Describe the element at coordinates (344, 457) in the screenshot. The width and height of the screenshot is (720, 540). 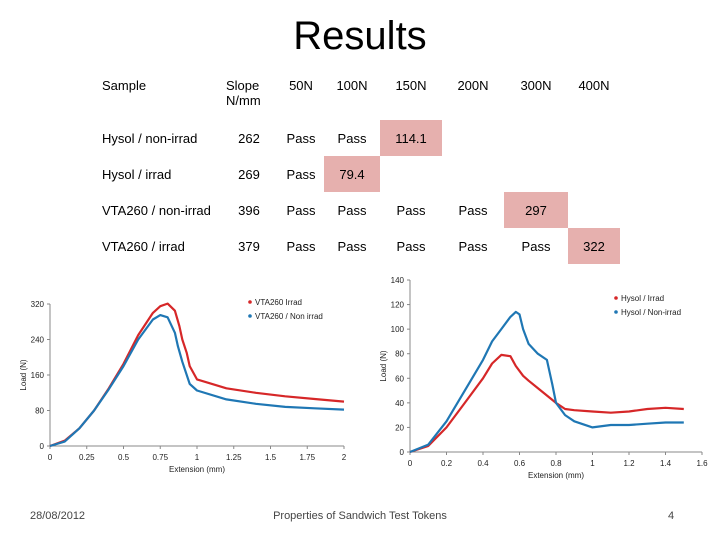
I see `x-tick-label: 2` at that location.